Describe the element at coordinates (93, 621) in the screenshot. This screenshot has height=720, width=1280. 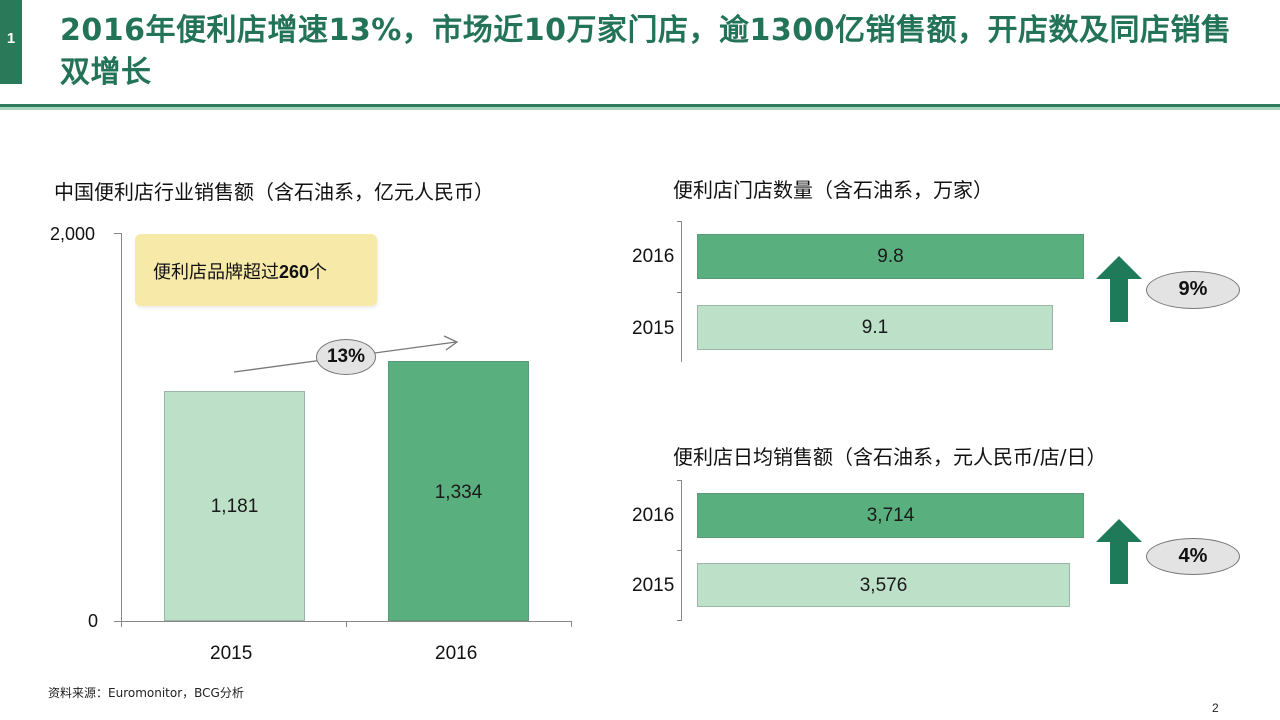
I see `y-tick-zero: 0` at that location.